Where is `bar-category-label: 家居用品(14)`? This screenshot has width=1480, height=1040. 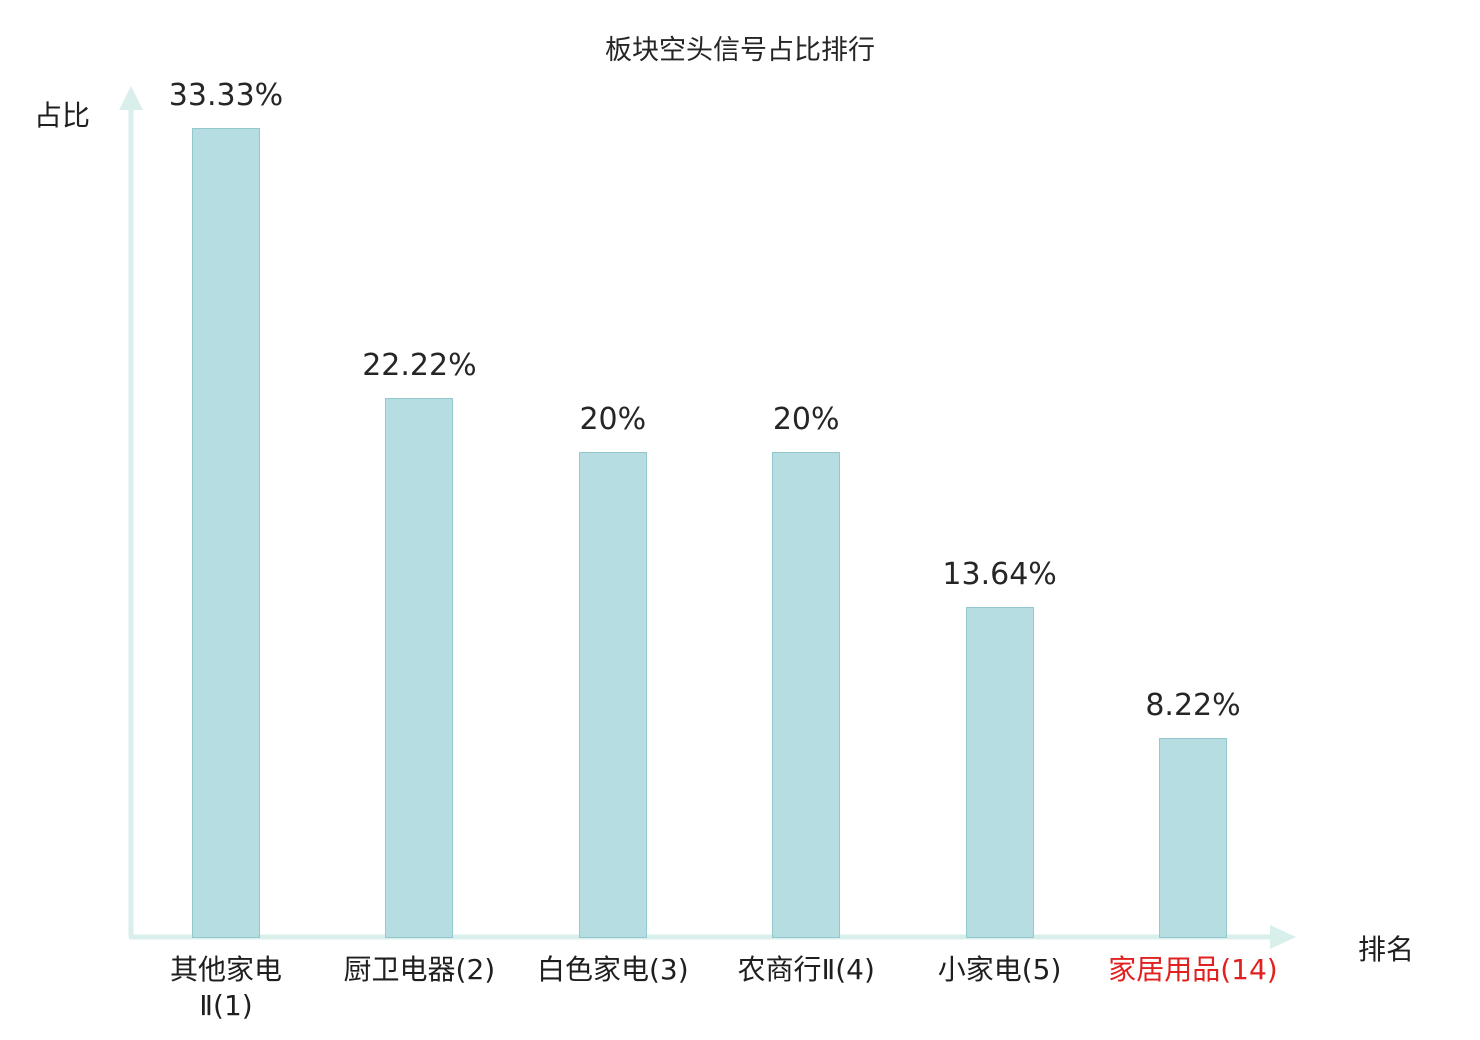
bar-category-label: 家居用品(14) is located at coordinates (1193, 969).